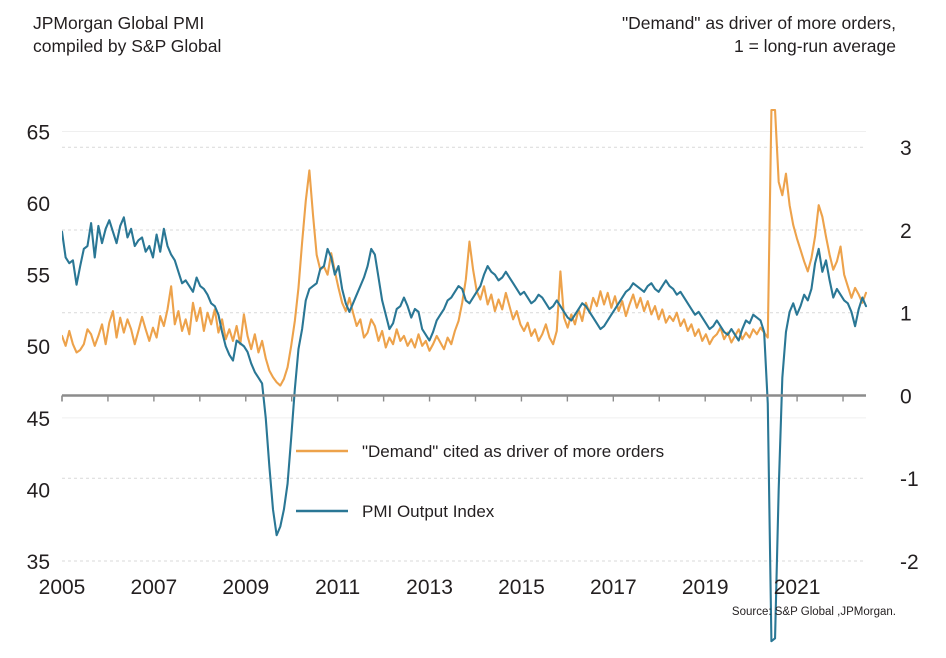  What do you see at coordinates (521, 587) in the screenshot?
I see `x-axis-tick-label: 2015` at bounding box center [521, 587].